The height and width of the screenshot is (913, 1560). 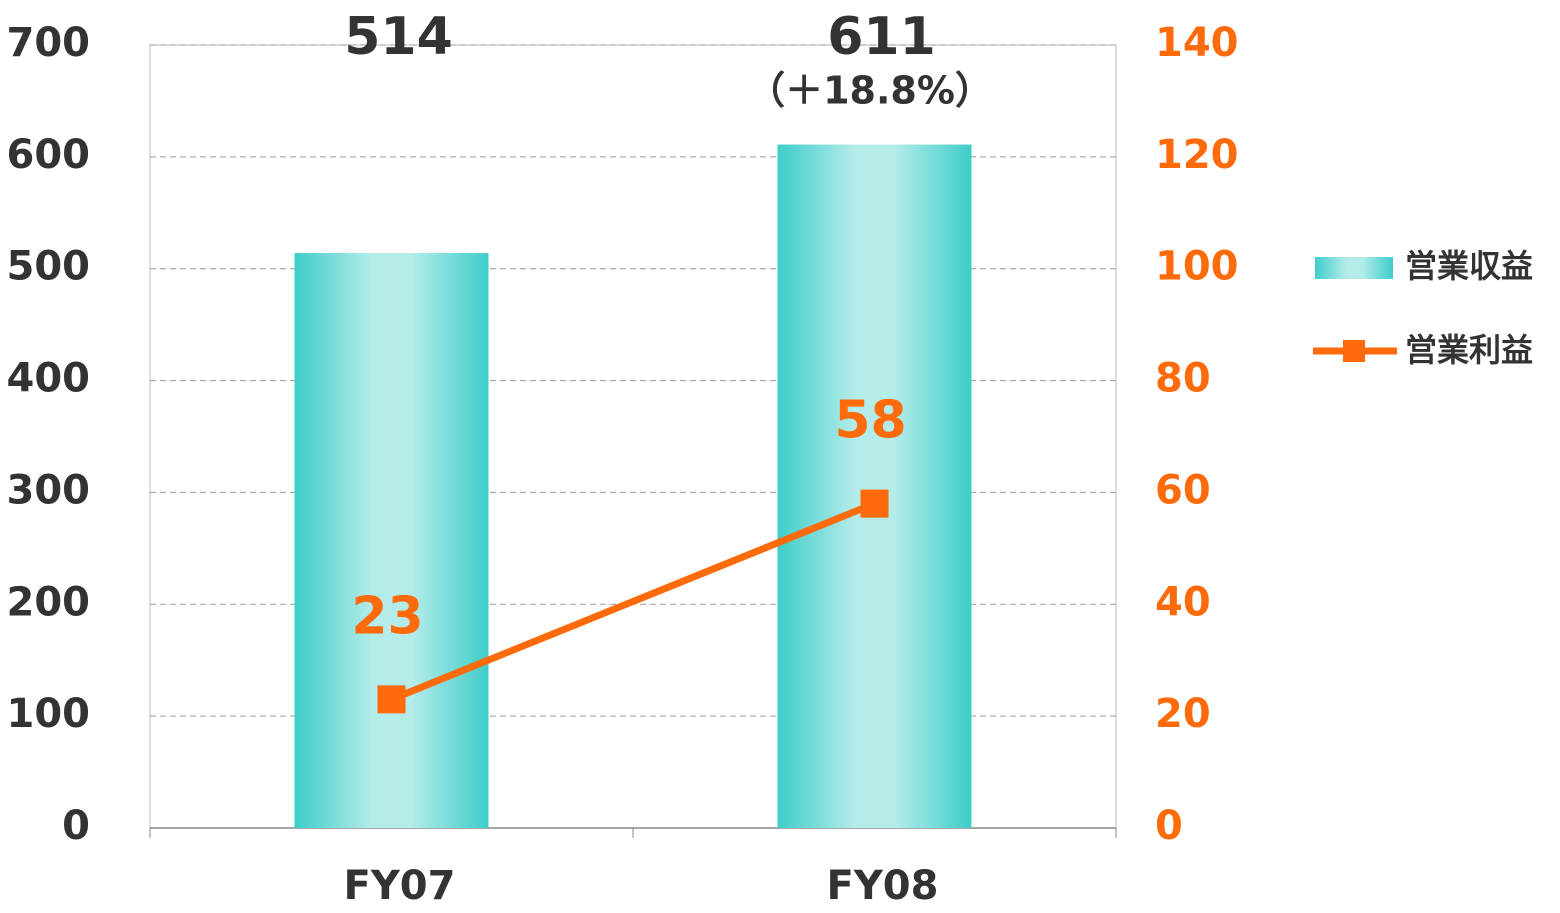 I want to click on x-tick-label: FY08, so click(x=883, y=886).